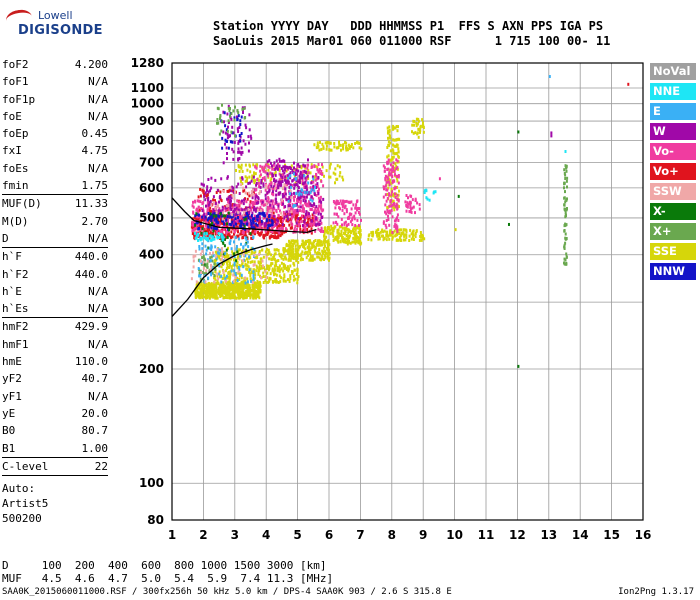 This screenshot has width=700, height=600. I want to click on y-tick-label: 100, so click(151, 483).